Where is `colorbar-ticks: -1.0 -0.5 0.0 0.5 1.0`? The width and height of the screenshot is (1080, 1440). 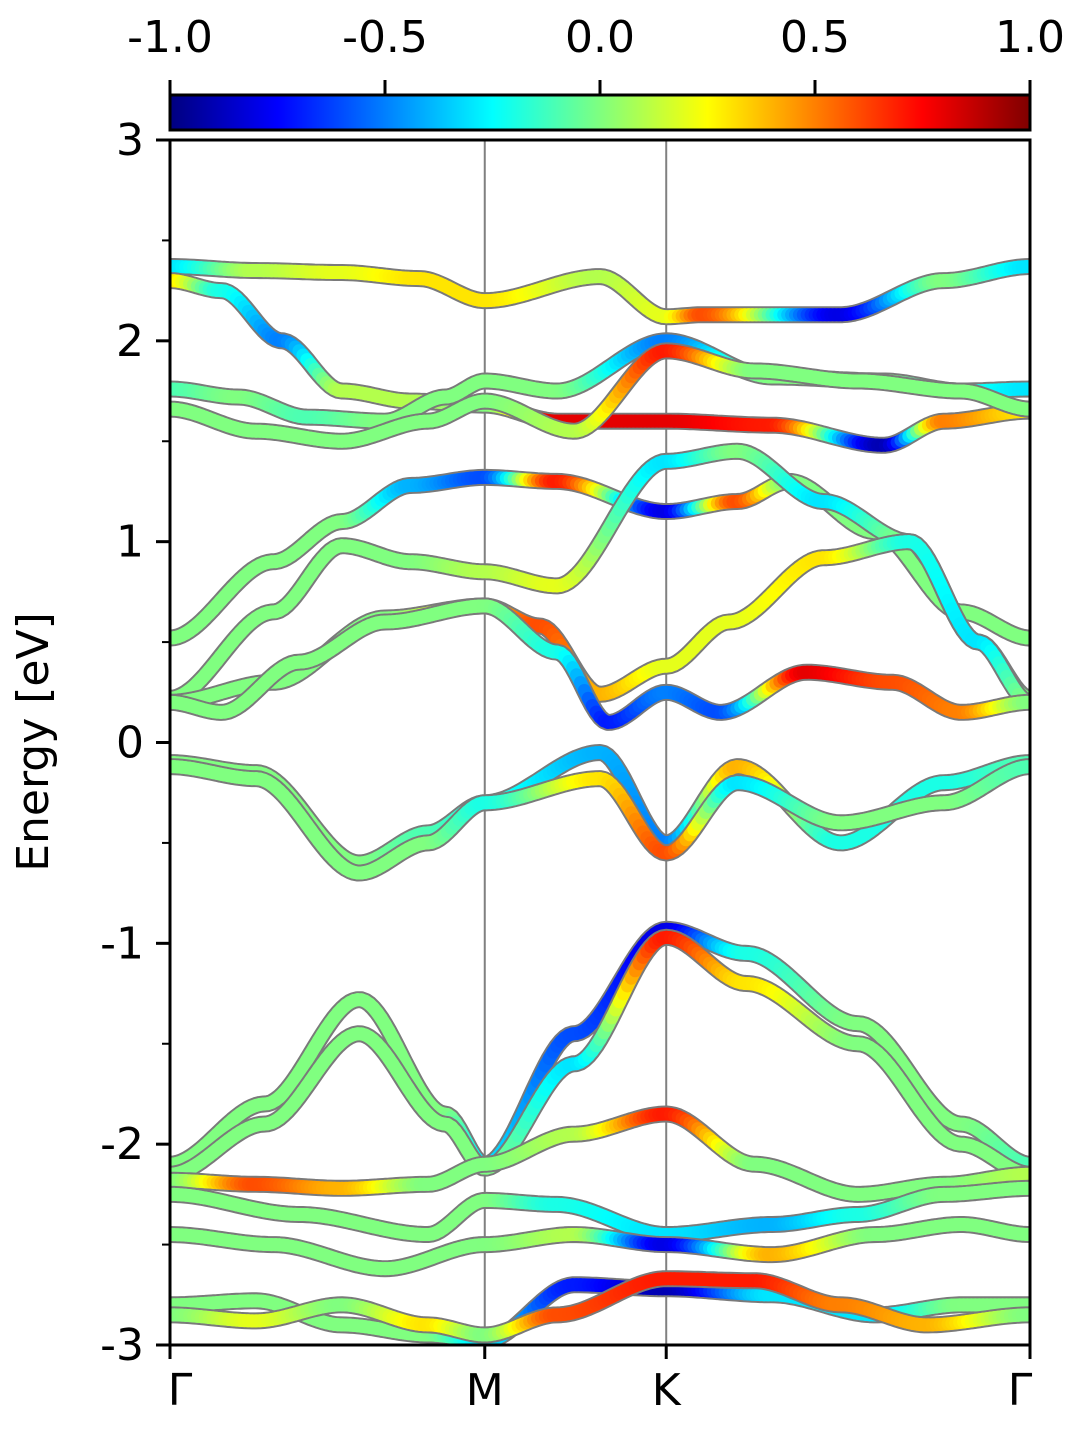 colorbar-ticks: -1.0 -0.5 0.0 0.5 1.0 is located at coordinates (596, 53).